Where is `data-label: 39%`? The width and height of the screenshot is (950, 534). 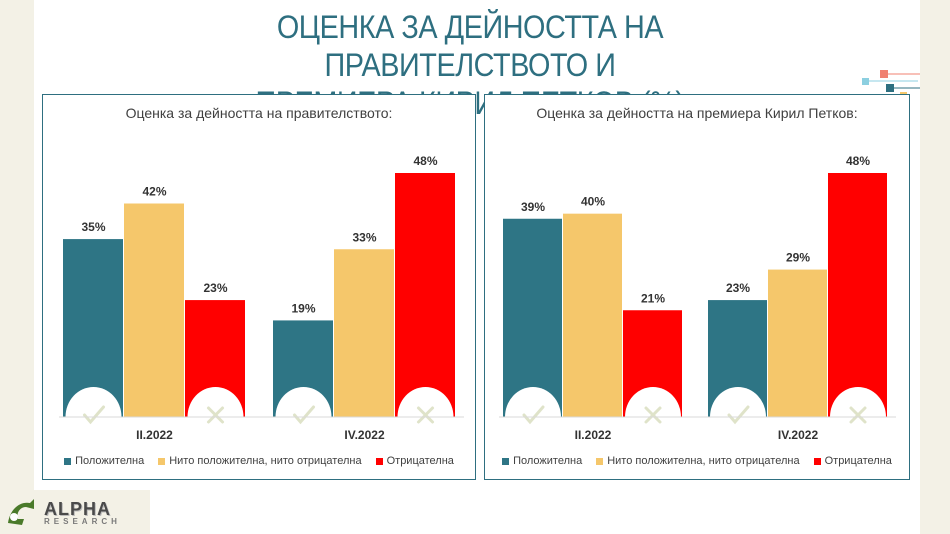
data-label: 39% is located at coordinates (533, 207).